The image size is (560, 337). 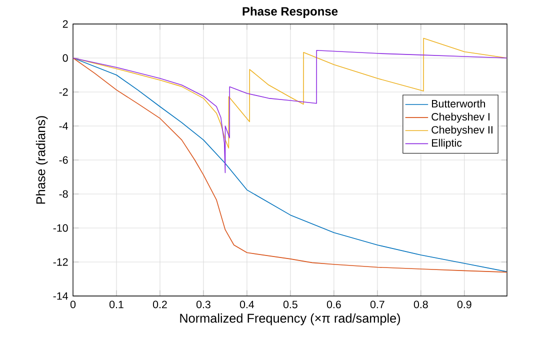 I want to click on legend-label: Chebyshev II, so click(x=462, y=131).